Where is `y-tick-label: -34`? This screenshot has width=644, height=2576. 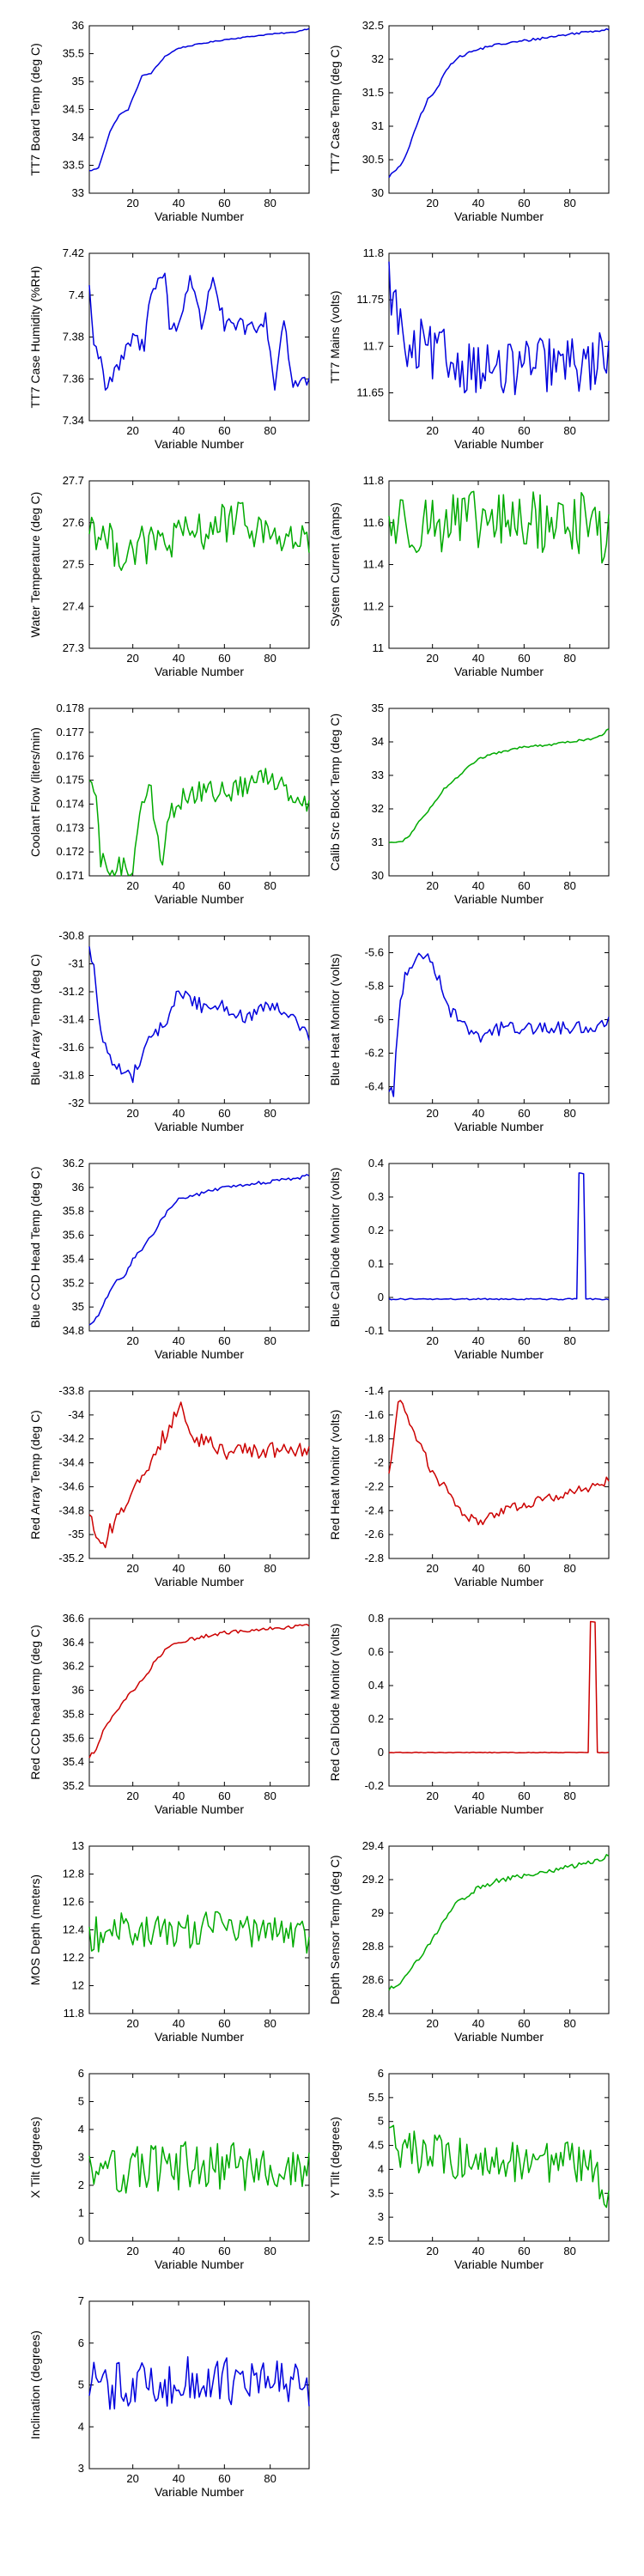
y-tick-label: -34 is located at coordinates (76, 1415).